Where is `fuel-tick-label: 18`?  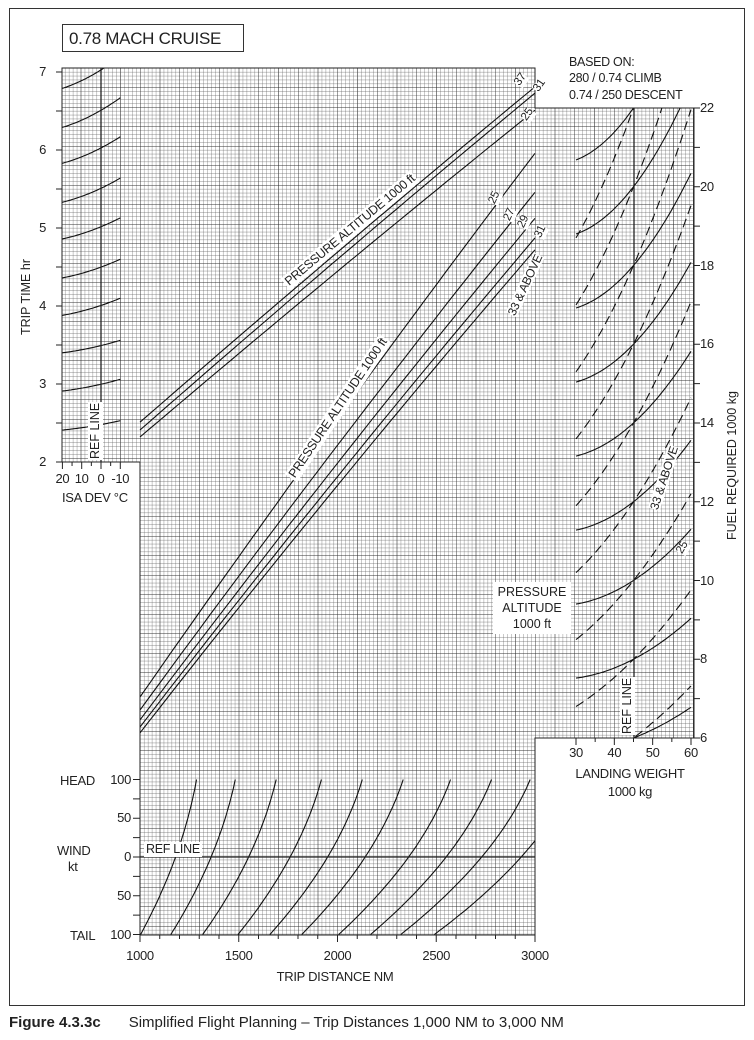
fuel-tick-label: 18 is located at coordinates (707, 265).